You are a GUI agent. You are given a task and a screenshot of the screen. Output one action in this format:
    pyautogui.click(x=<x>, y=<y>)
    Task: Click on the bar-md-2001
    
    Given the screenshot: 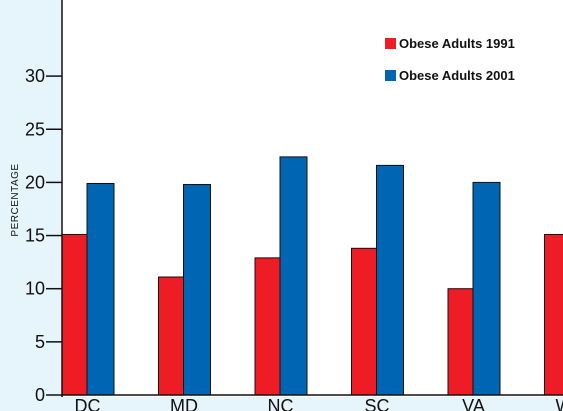 What is the action you would take?
    pyautogui.click(x=197, y=290)
    